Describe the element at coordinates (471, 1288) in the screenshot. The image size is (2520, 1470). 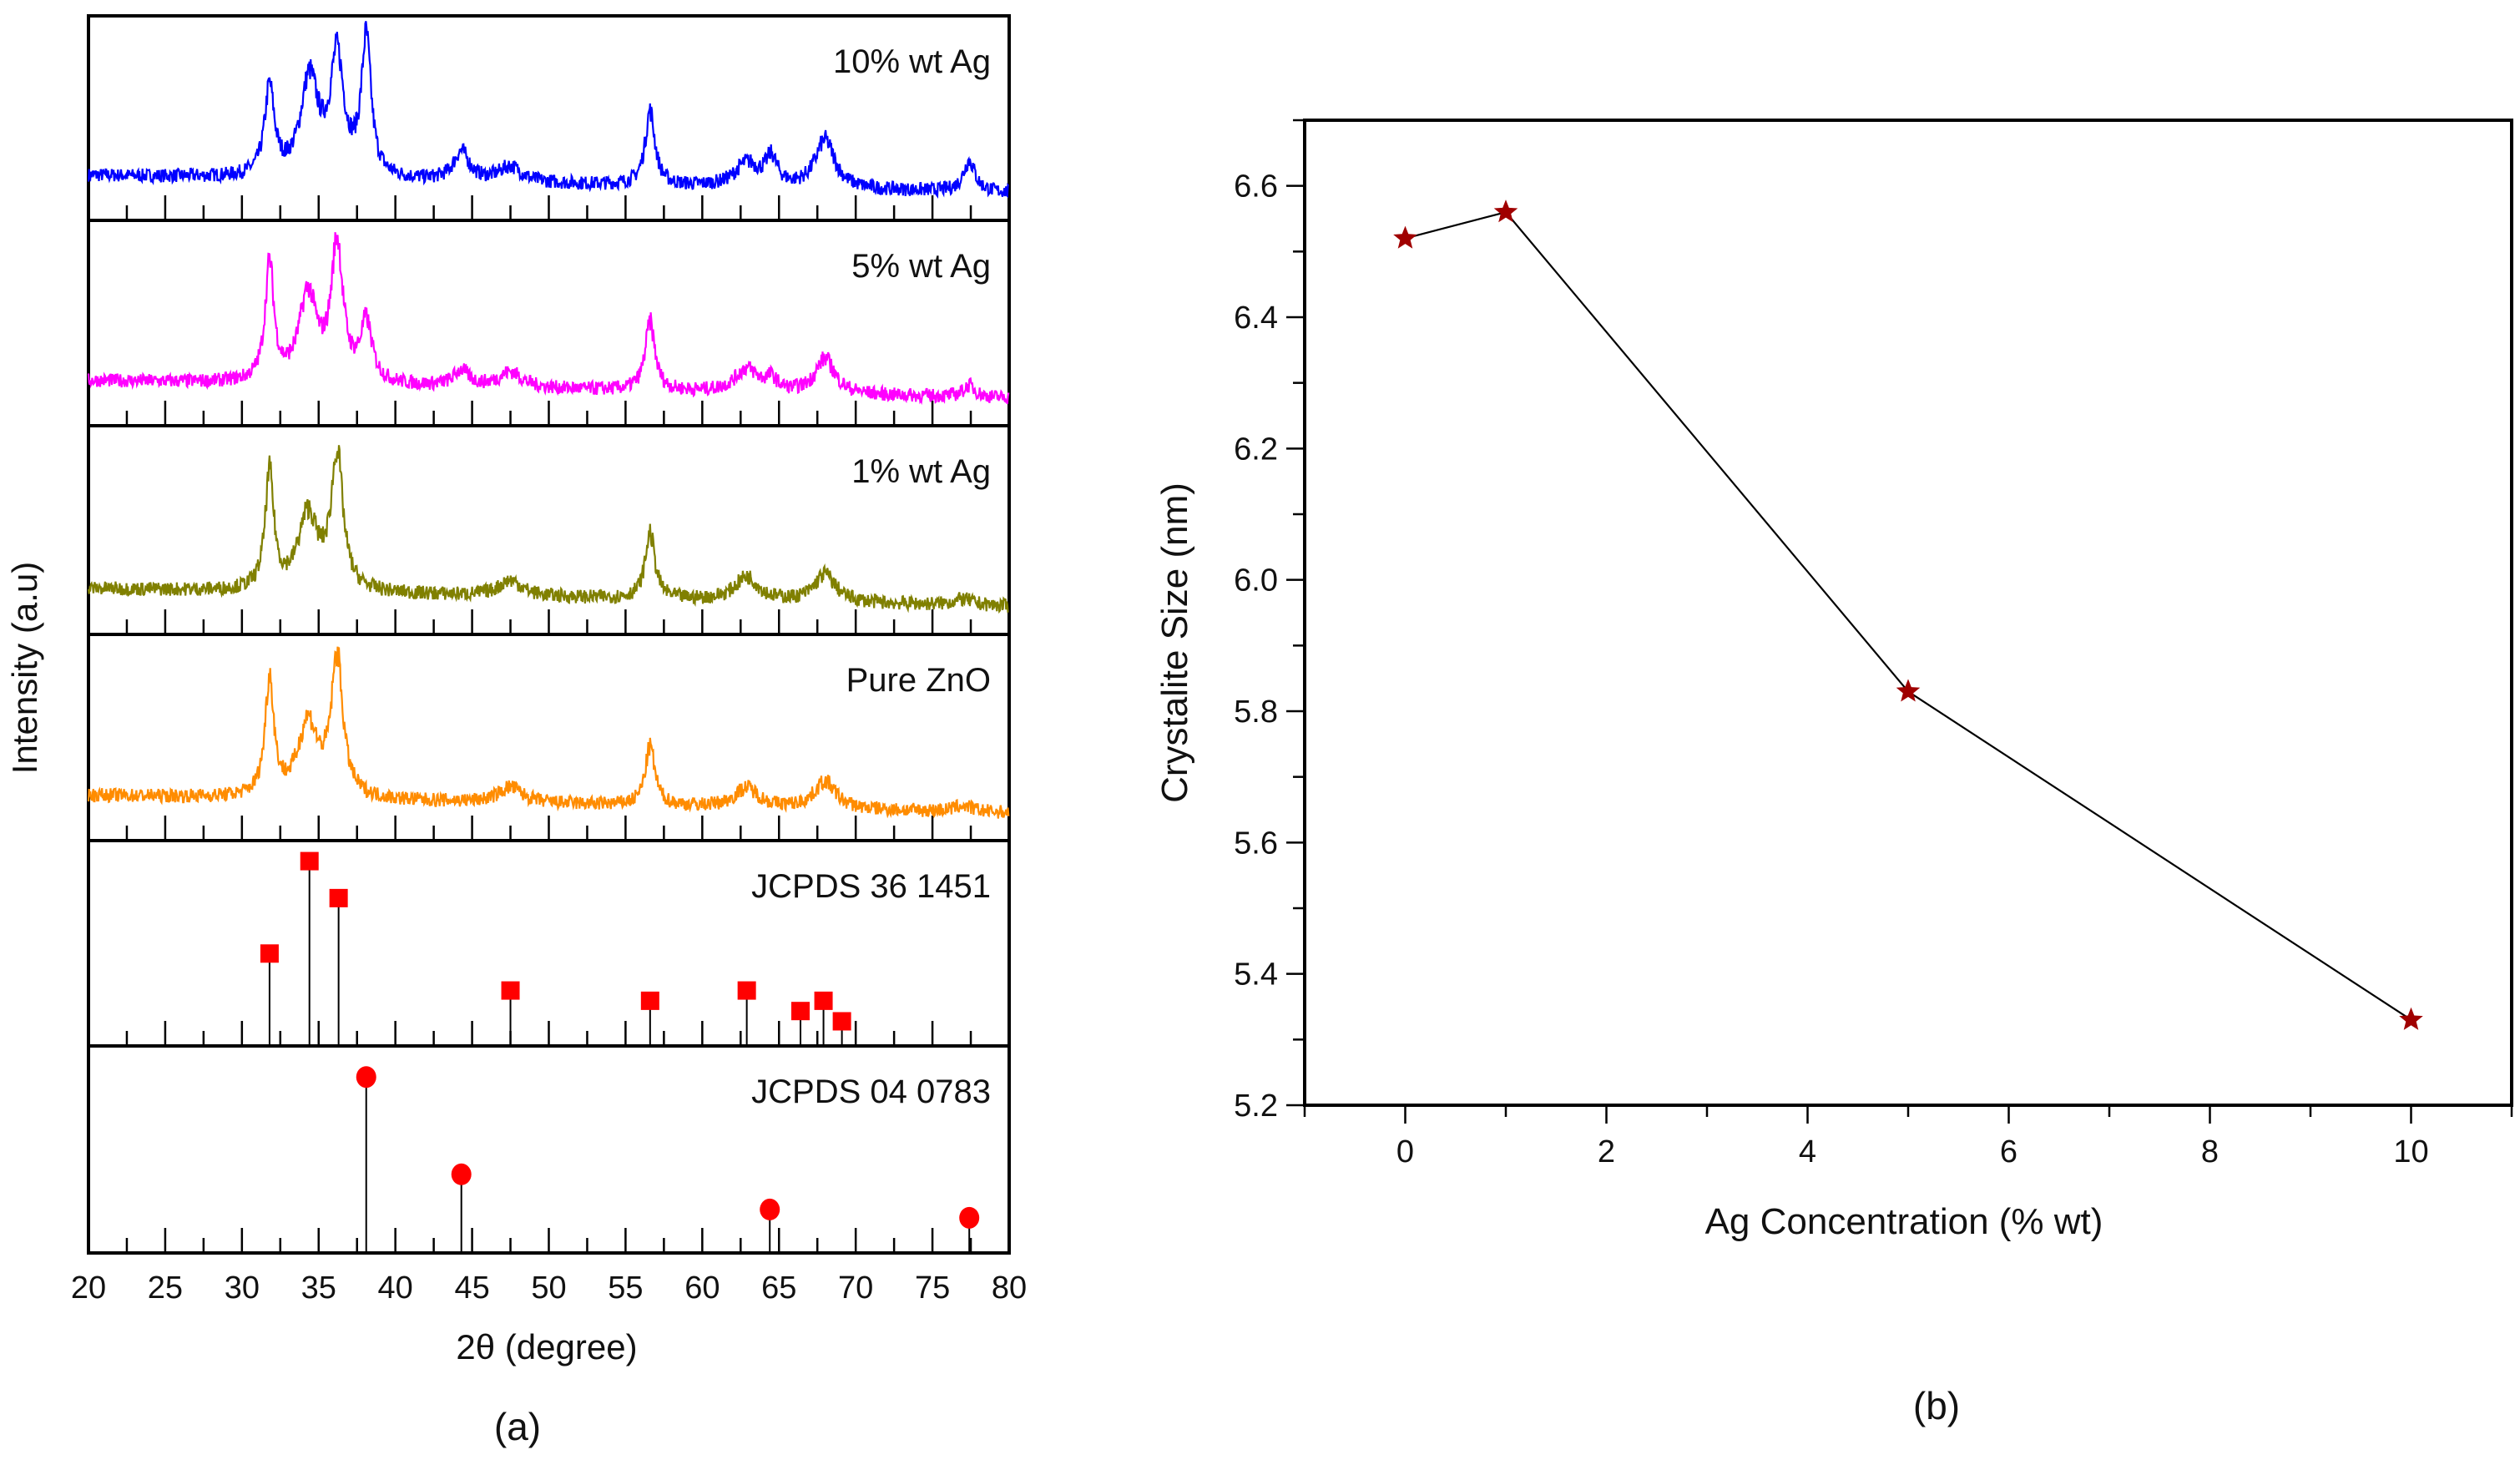
I see `x-tick-label: 45` at that location.